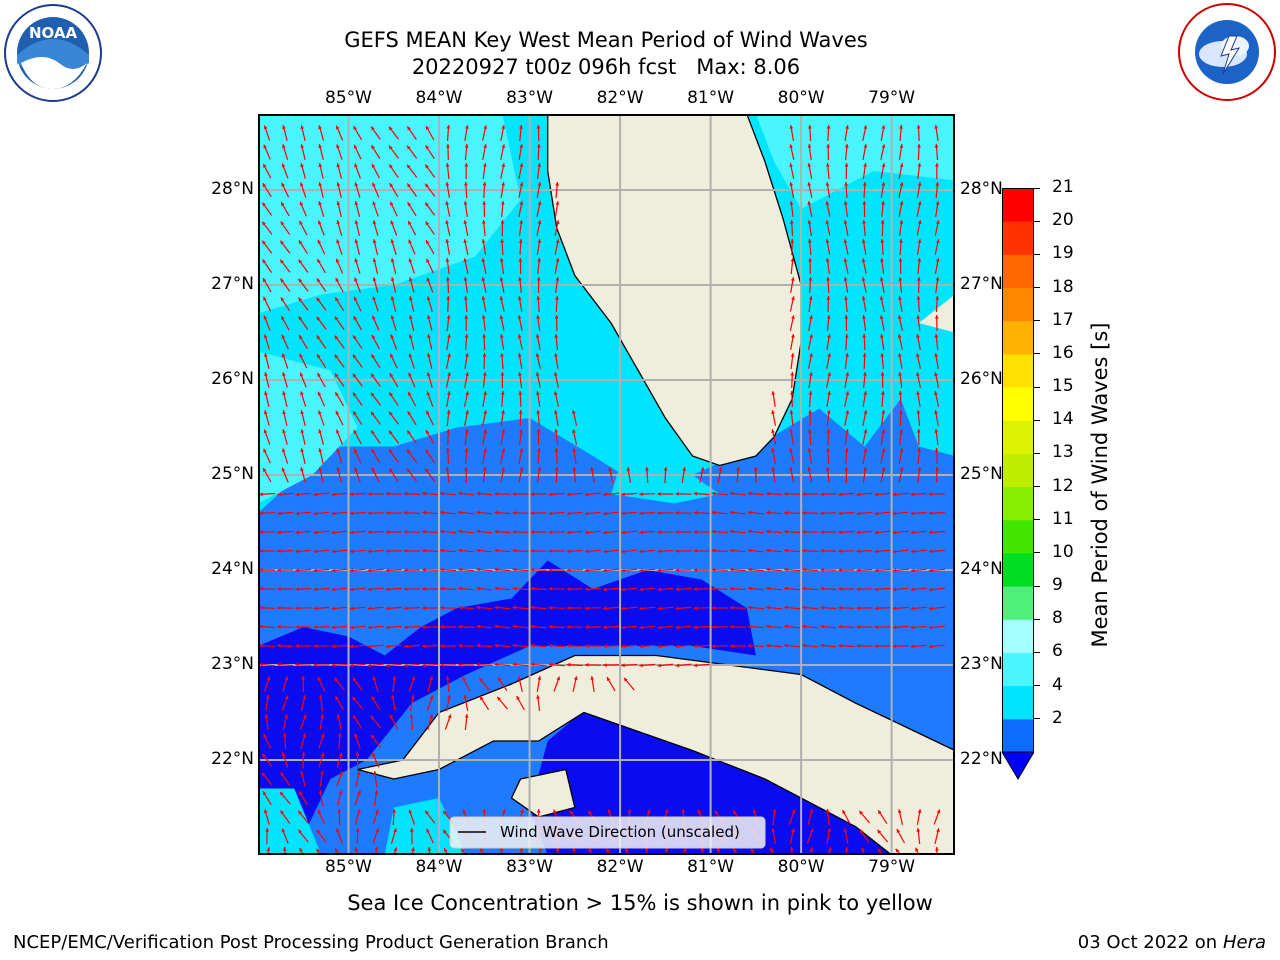  What do you see at coordinates (1018, 636) in the screenshot?
I see `colorbar-segment` at bounding box center [1018, 636].